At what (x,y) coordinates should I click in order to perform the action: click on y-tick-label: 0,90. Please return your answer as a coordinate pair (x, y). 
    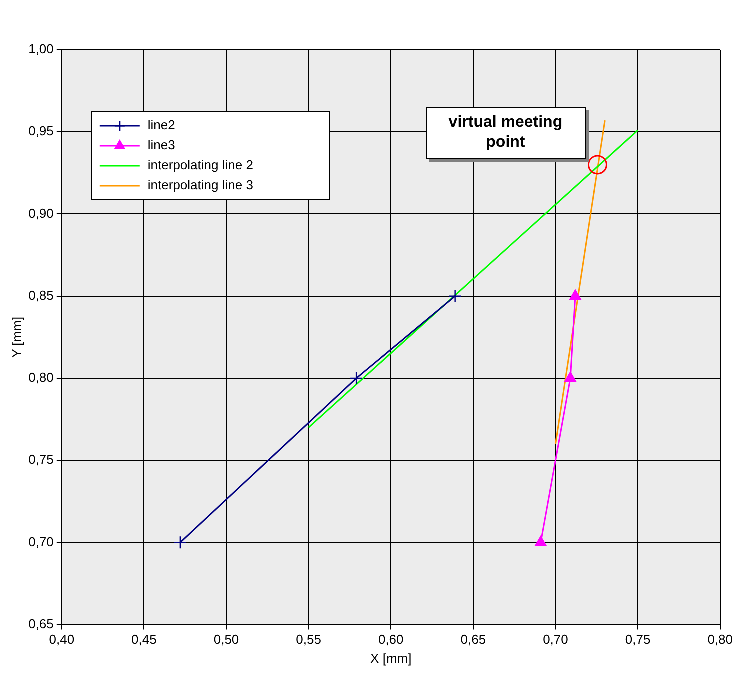
    Looking at the image, I should click on (41, 213).